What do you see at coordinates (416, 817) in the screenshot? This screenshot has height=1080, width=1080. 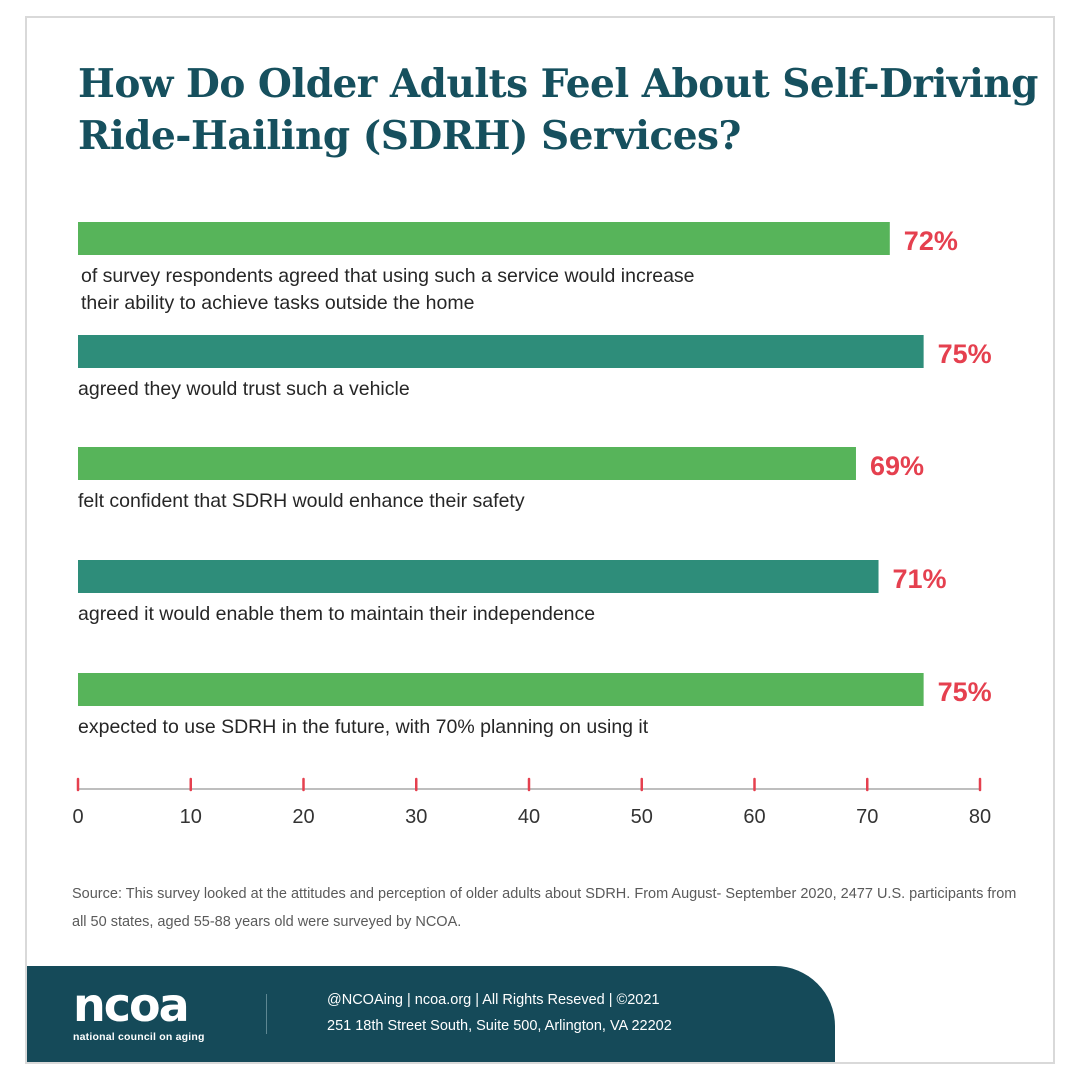 I see `x-tick-label-30: 30` at bounding box center [416, 817].